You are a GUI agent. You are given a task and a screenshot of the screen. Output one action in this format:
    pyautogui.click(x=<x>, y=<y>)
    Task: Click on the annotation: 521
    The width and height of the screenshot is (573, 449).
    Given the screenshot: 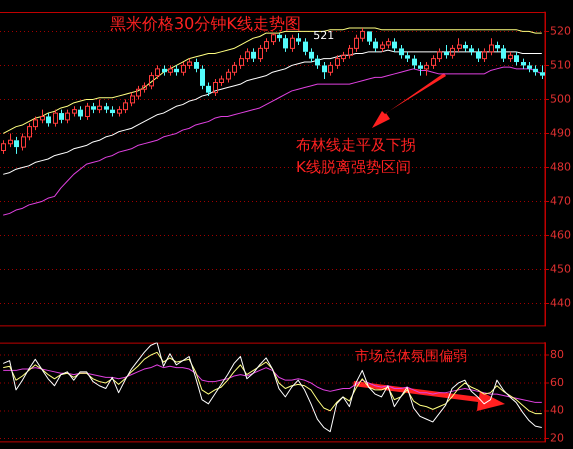 What is the action you would take?
    pyautogui.click(x=323, y=35)
    